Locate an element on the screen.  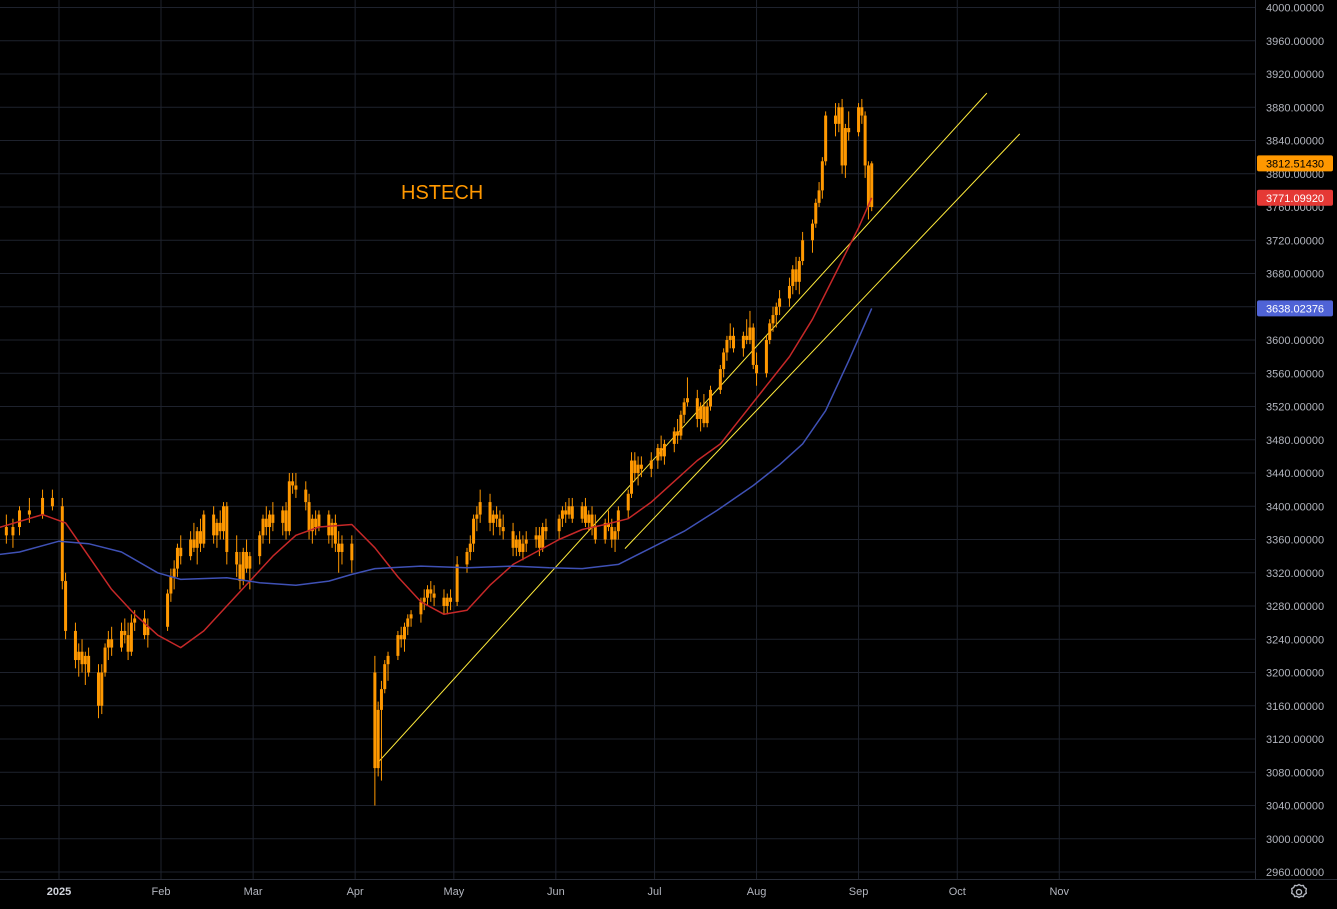
x-tick-label: Oct is located at coordinates (957, 892).